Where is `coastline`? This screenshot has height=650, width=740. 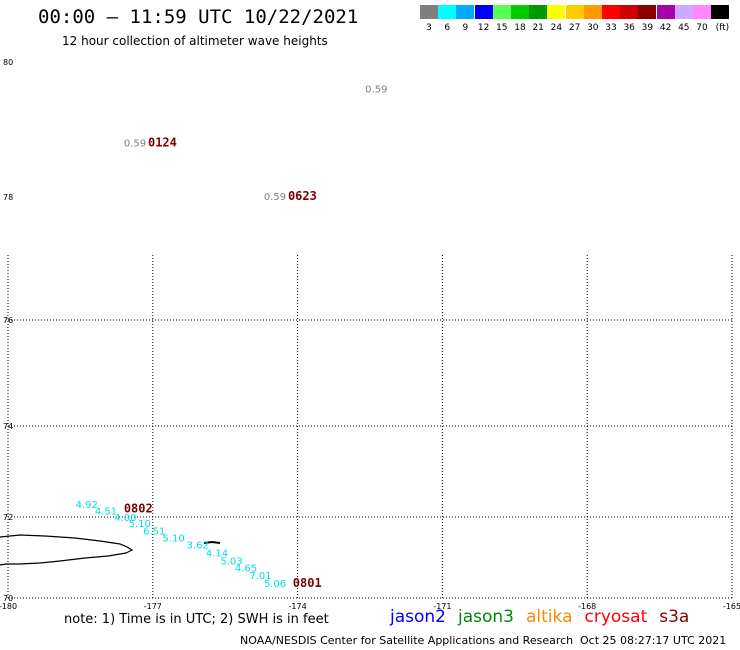
coastline is located at coordinates (110, 550).